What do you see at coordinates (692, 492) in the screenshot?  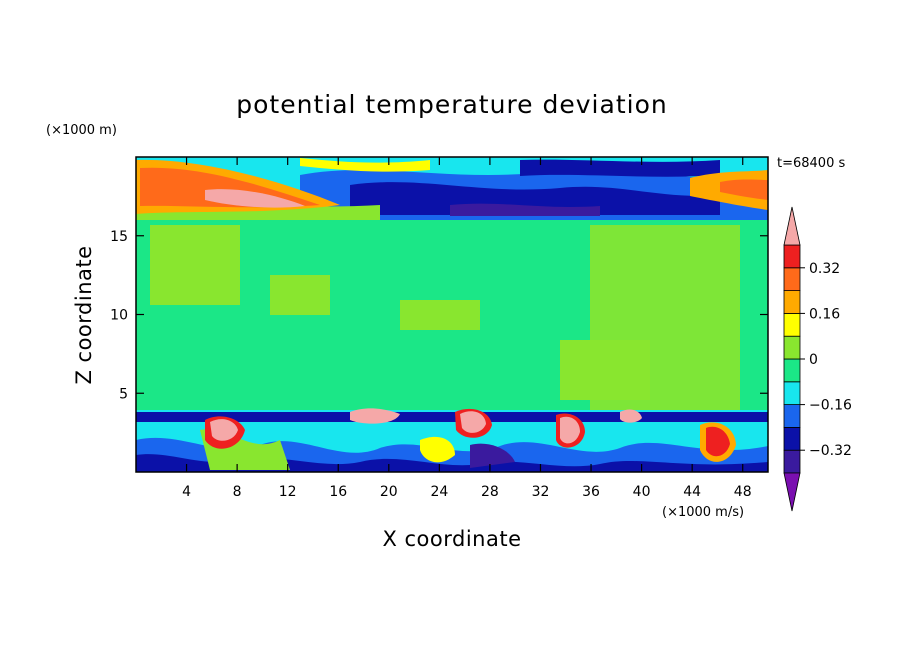 I see `x-tick-label: 44` at bounding box center [692, 492].